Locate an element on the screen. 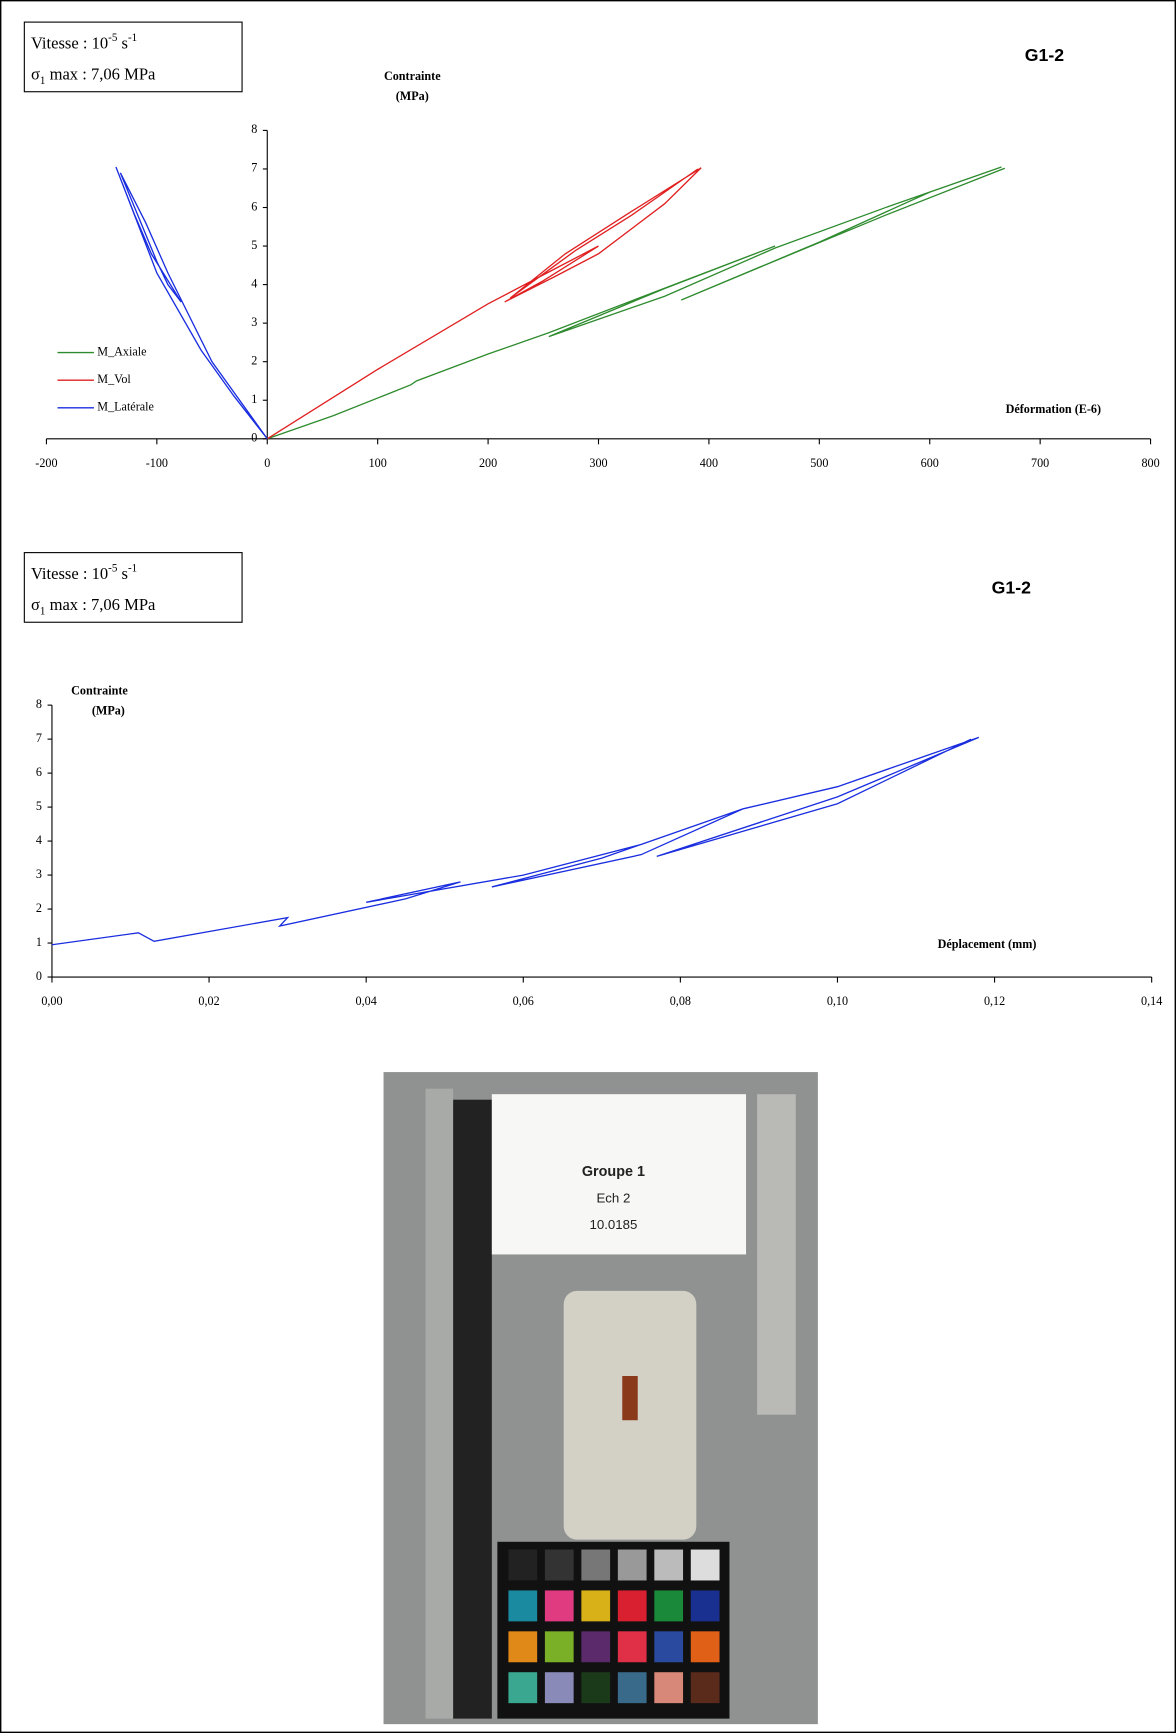 Image resolution: width=1176 pixels, height=1733 pixels. x-tick-label: 0 is located at coordinates (267, 463).